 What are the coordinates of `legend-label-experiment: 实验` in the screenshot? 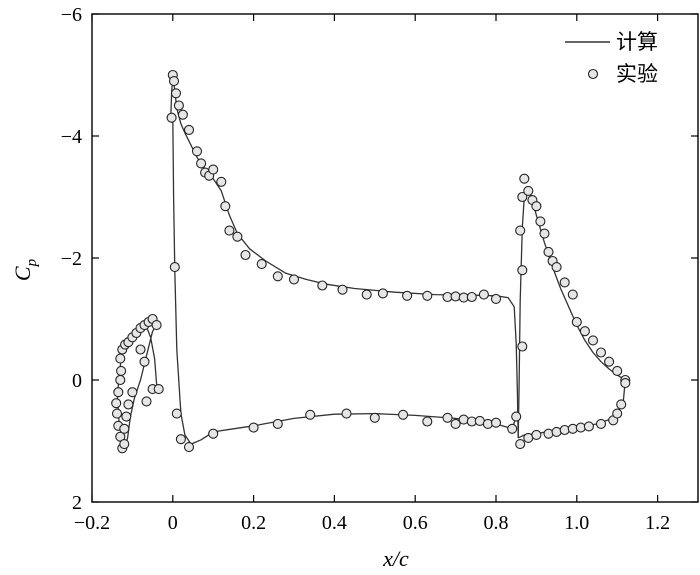 It's located at (637, 74).